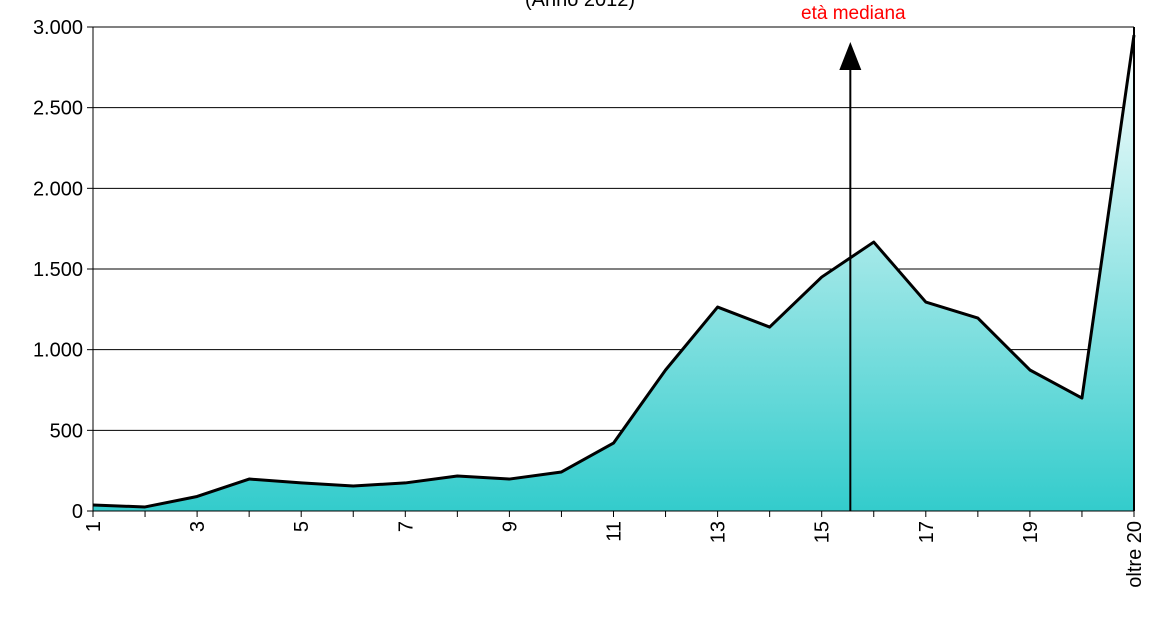 This screenshot has width=1149, height=626. What do you see at coordinates (66, 431) in the screenshot?
I see `y-tick-label: 500` at bounding box center [66, 431].